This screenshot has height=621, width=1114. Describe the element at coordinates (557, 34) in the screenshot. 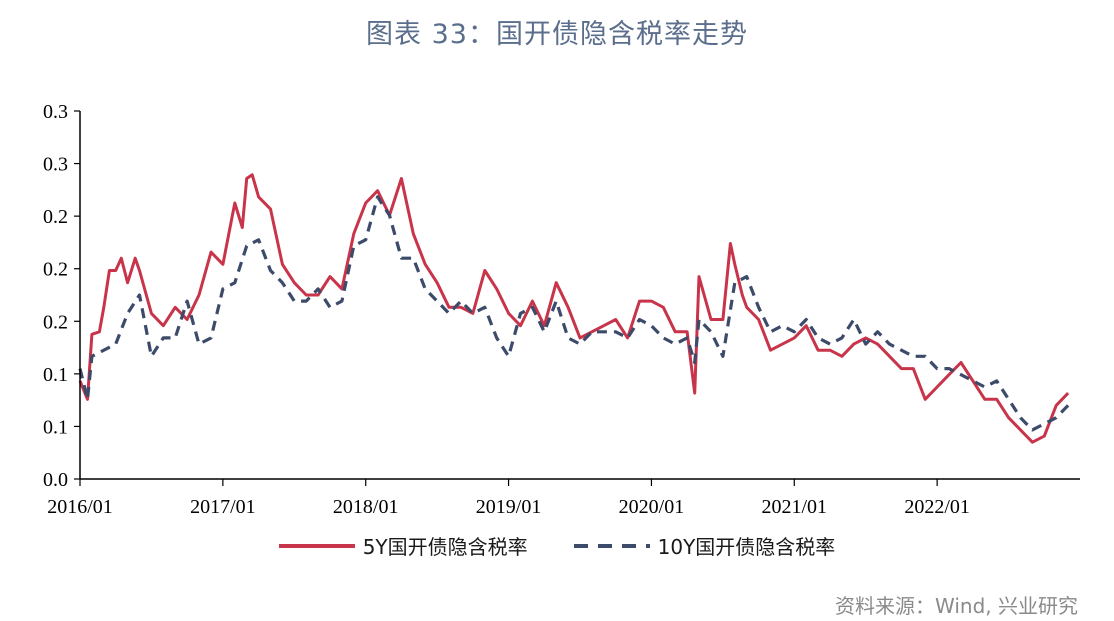

I see `chart-title: 图表 33：国开债隐含税率走势` at that location.